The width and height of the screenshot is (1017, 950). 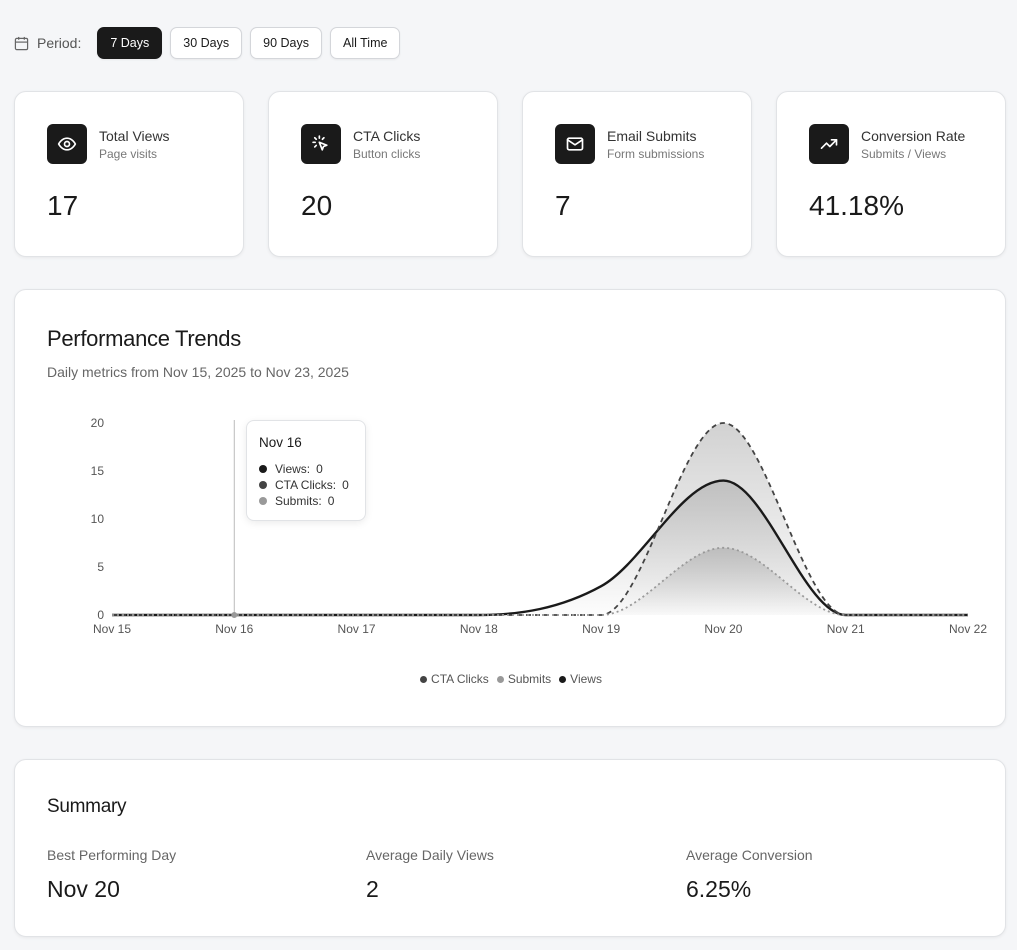 I want to click on chart-legend: CTA Clicks Submits Views, so click(x=511, y=679).